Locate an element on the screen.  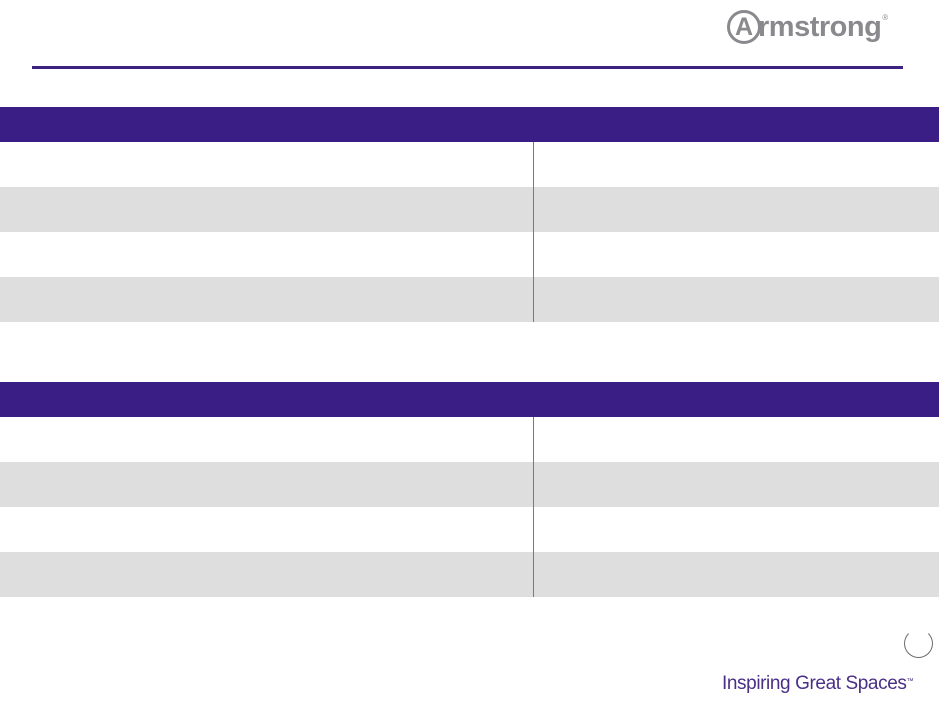
armstrong-logo: A rmstrong ® is located at coordinates (819, 27).